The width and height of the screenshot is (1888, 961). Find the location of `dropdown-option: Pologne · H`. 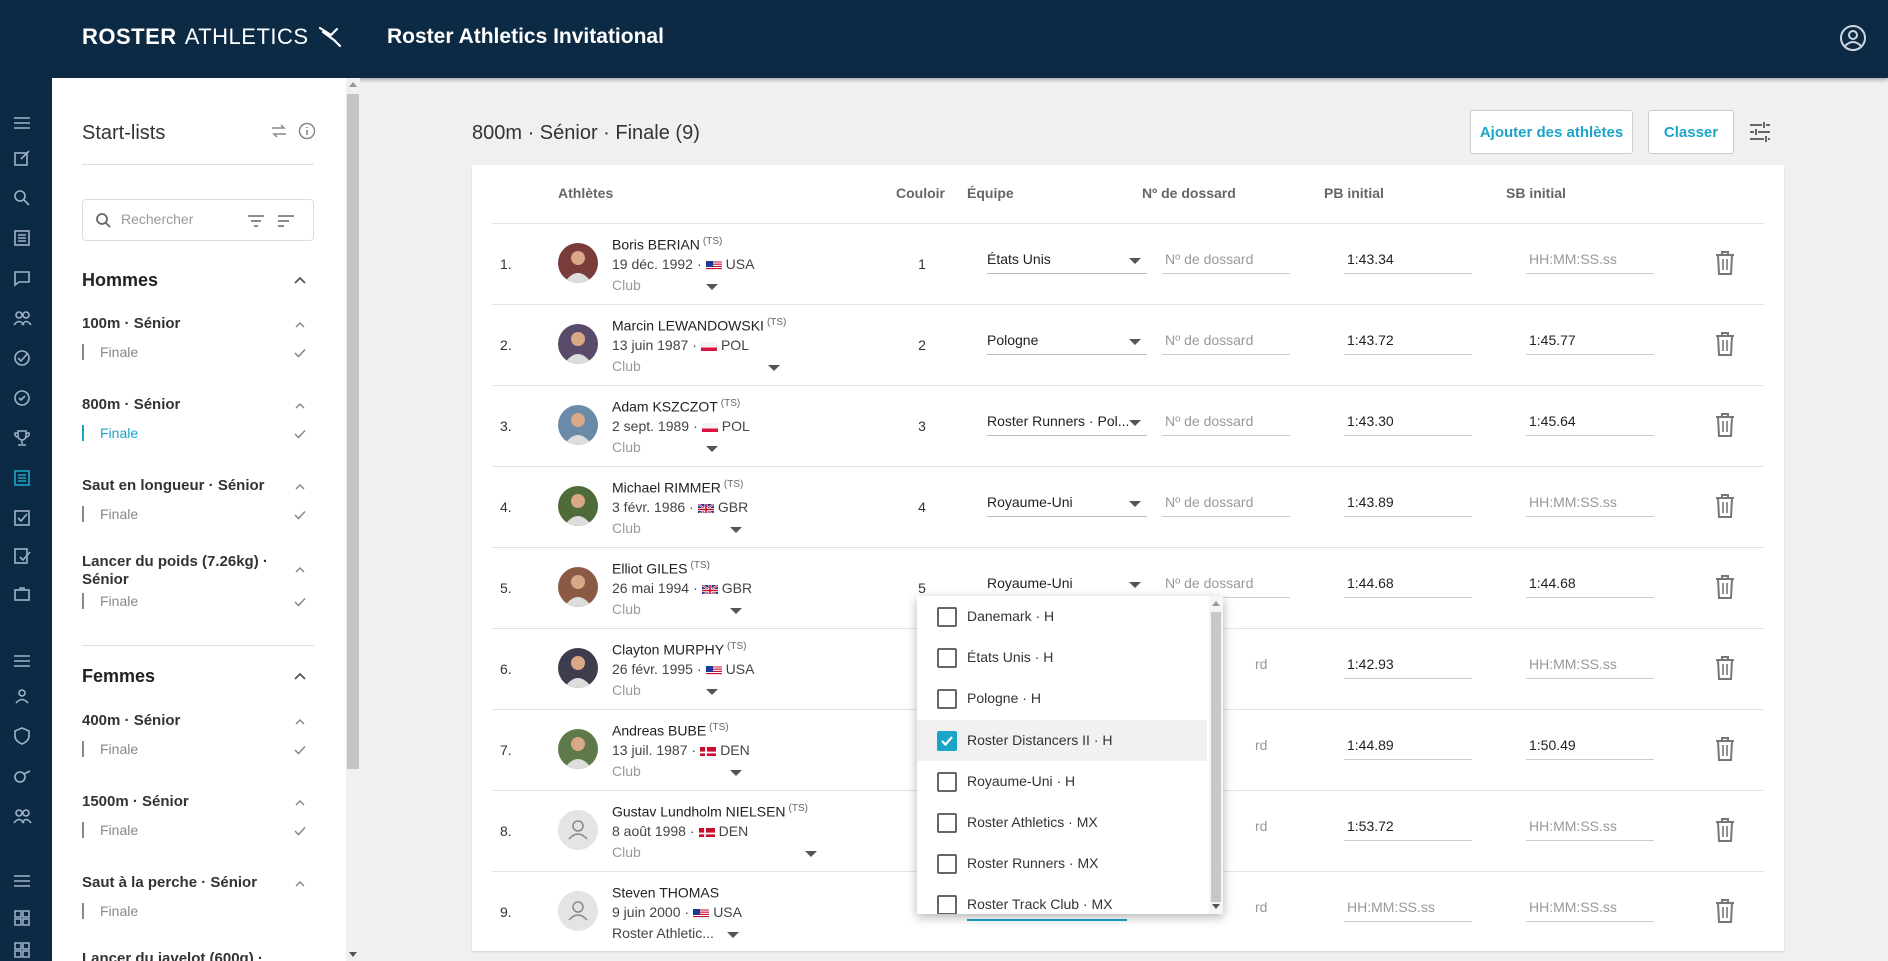

dropdown-option: Pologne · H is located at coordinates (1062, 698).